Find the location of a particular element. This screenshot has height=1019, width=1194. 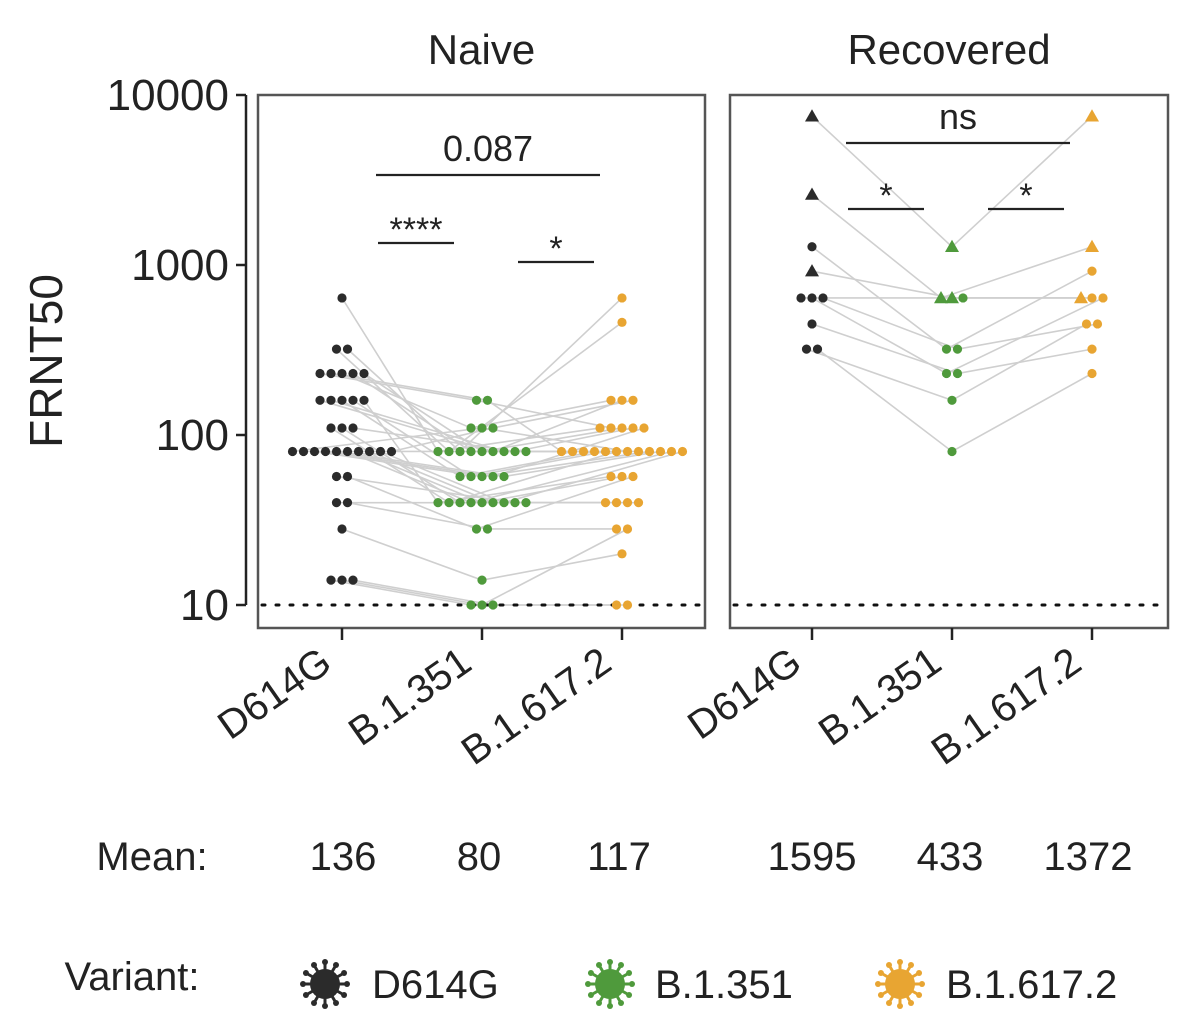

significance-label: **** is located at coordinates (416, 230).